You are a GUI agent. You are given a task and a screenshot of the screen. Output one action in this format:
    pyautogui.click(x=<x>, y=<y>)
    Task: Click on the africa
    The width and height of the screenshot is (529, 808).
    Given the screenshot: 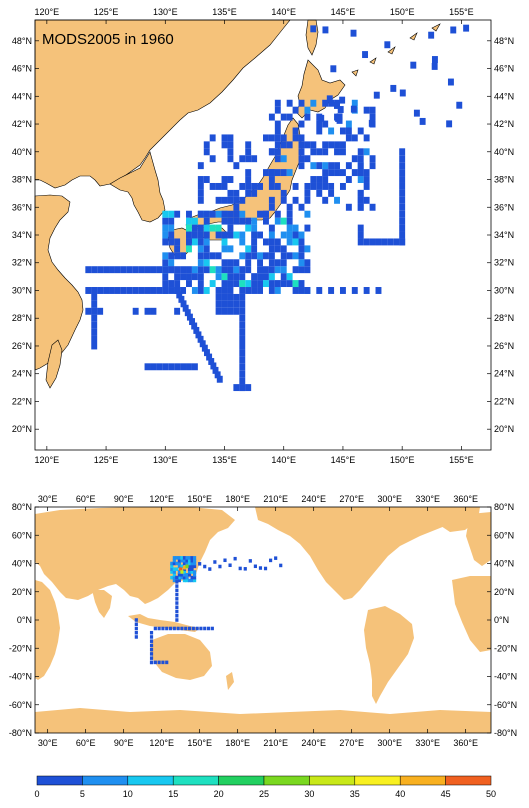 What is the action you would take?
    pyautogui.click(x=47, y=630)
    